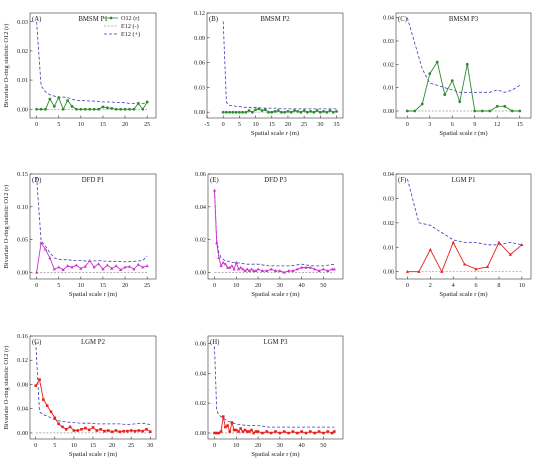 The height and width of the screenshot is (466, 550). What do you see at coordinates (36, 342) in the screenshot?
I see `panel-letter: (G)` at bounding box center [36, 342].